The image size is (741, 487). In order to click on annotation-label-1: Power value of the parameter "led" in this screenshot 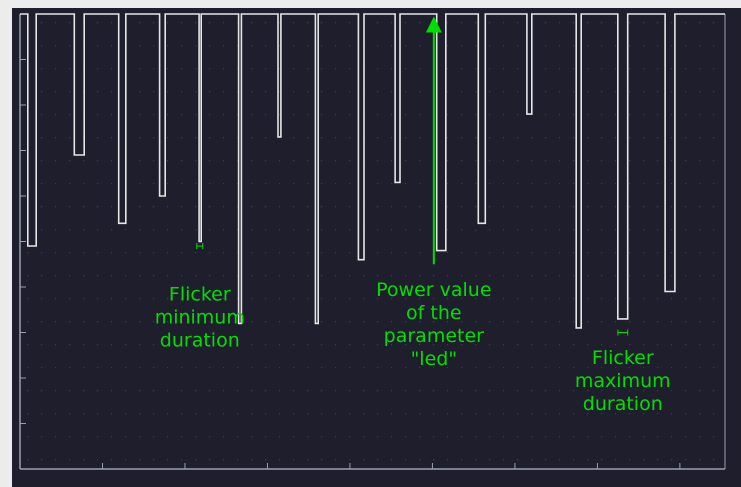, I will do `click(433, 324)`.